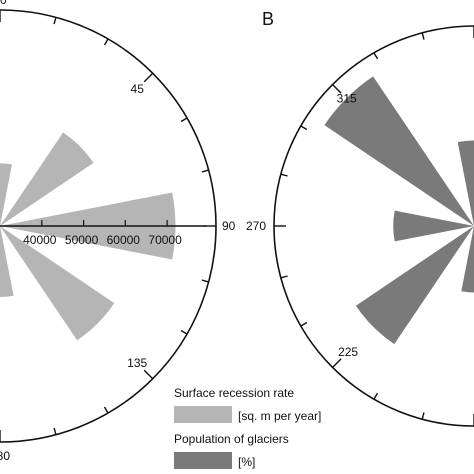 This screenshot has height=474, width=474. What do you see at coordinates (279, 416) in the screenshot?
I see `legend-unit-recession: [sq. m per year]` at bounding box center [279, 416].